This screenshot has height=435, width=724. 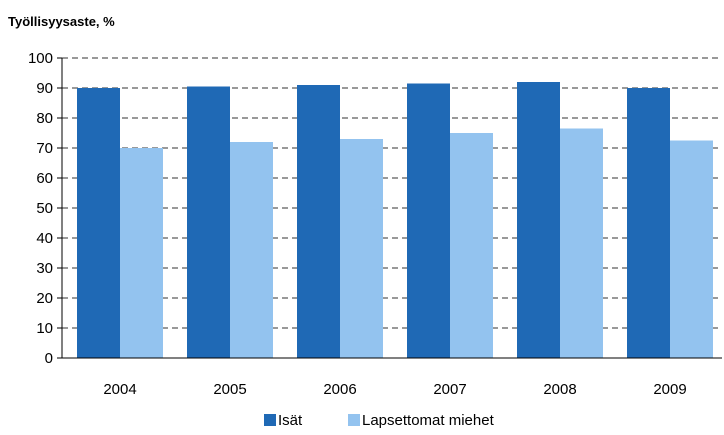 I want to click on bar-Lapsettomat miehet-2004, so click(x=141, y=253).